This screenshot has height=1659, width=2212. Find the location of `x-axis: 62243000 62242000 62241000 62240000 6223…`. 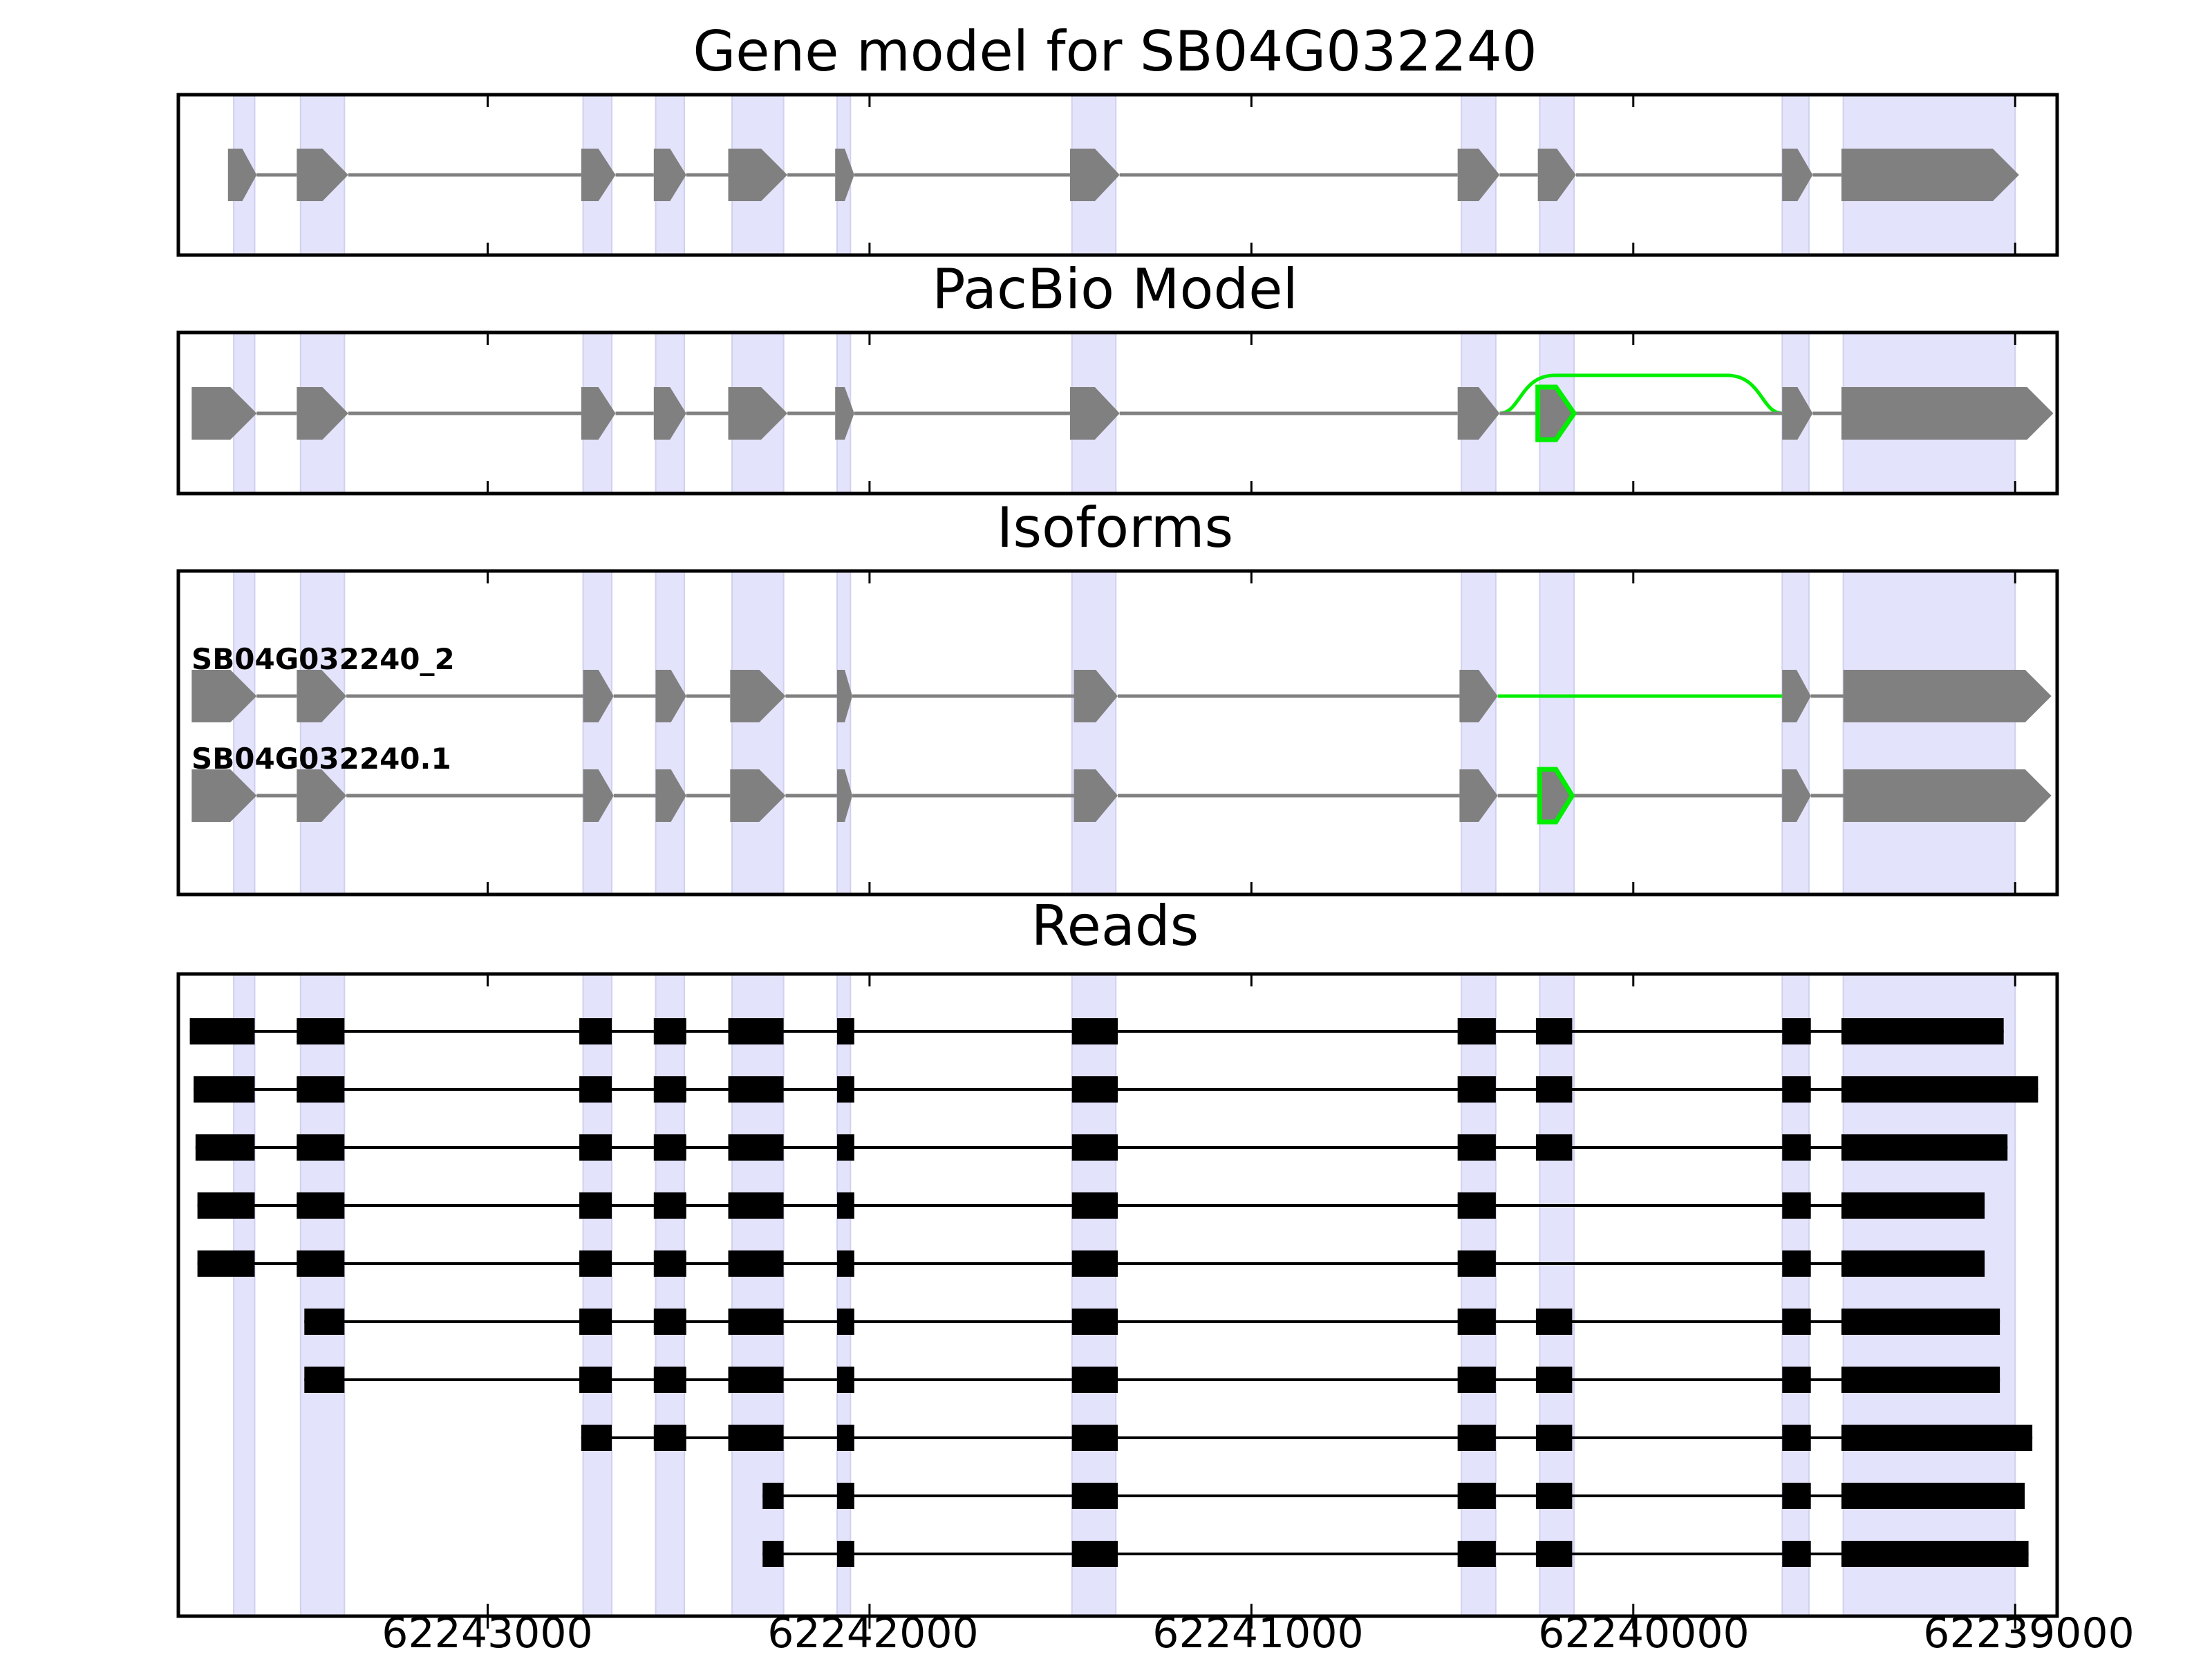

x-axis: 62243000 62242000 62241000 62240000 6223… is located at coordinates (1258, 1633).